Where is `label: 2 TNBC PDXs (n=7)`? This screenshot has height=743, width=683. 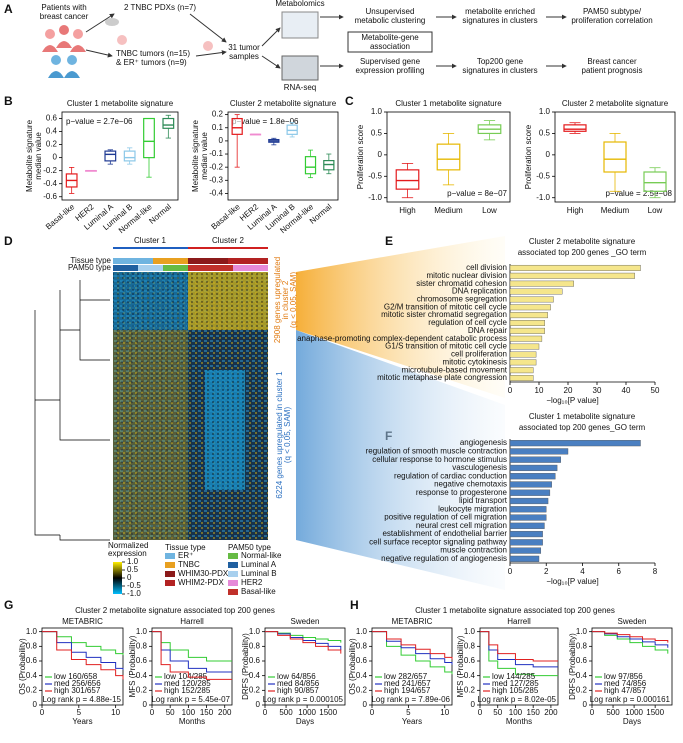 label: 2 TNBC PDXs (n=7) is located at coordinates (160, 7).